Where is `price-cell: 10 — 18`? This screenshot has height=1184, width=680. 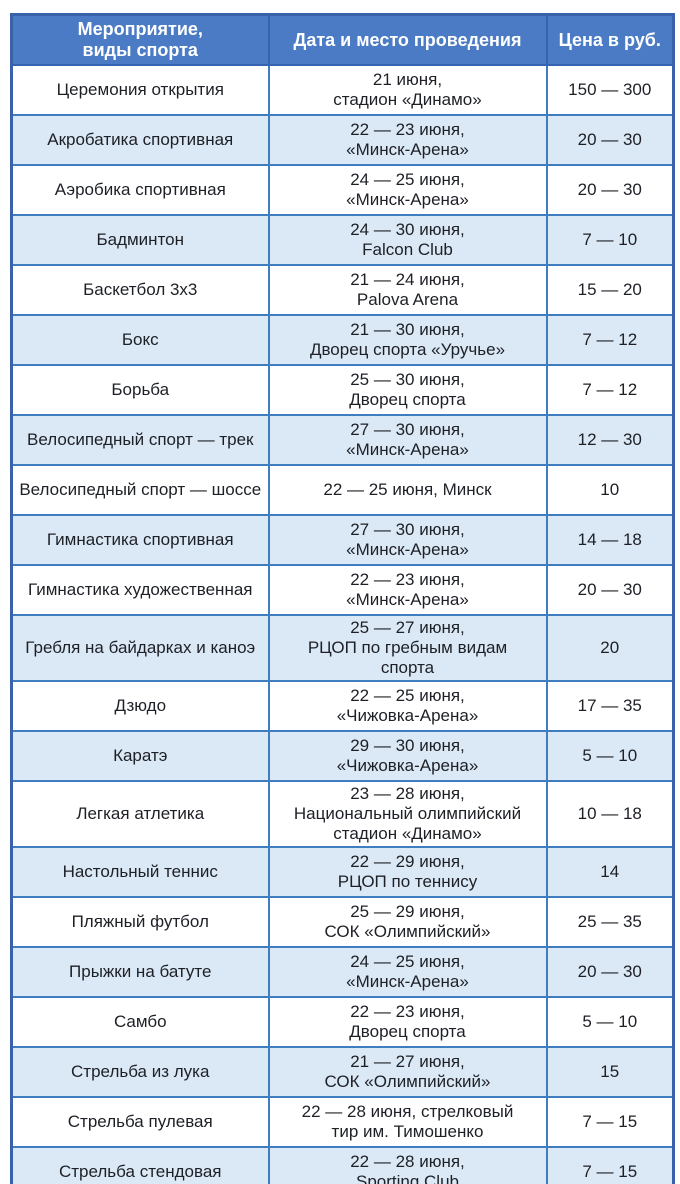 price-cell: 10 — 18 is located at coordinates (610, 814).